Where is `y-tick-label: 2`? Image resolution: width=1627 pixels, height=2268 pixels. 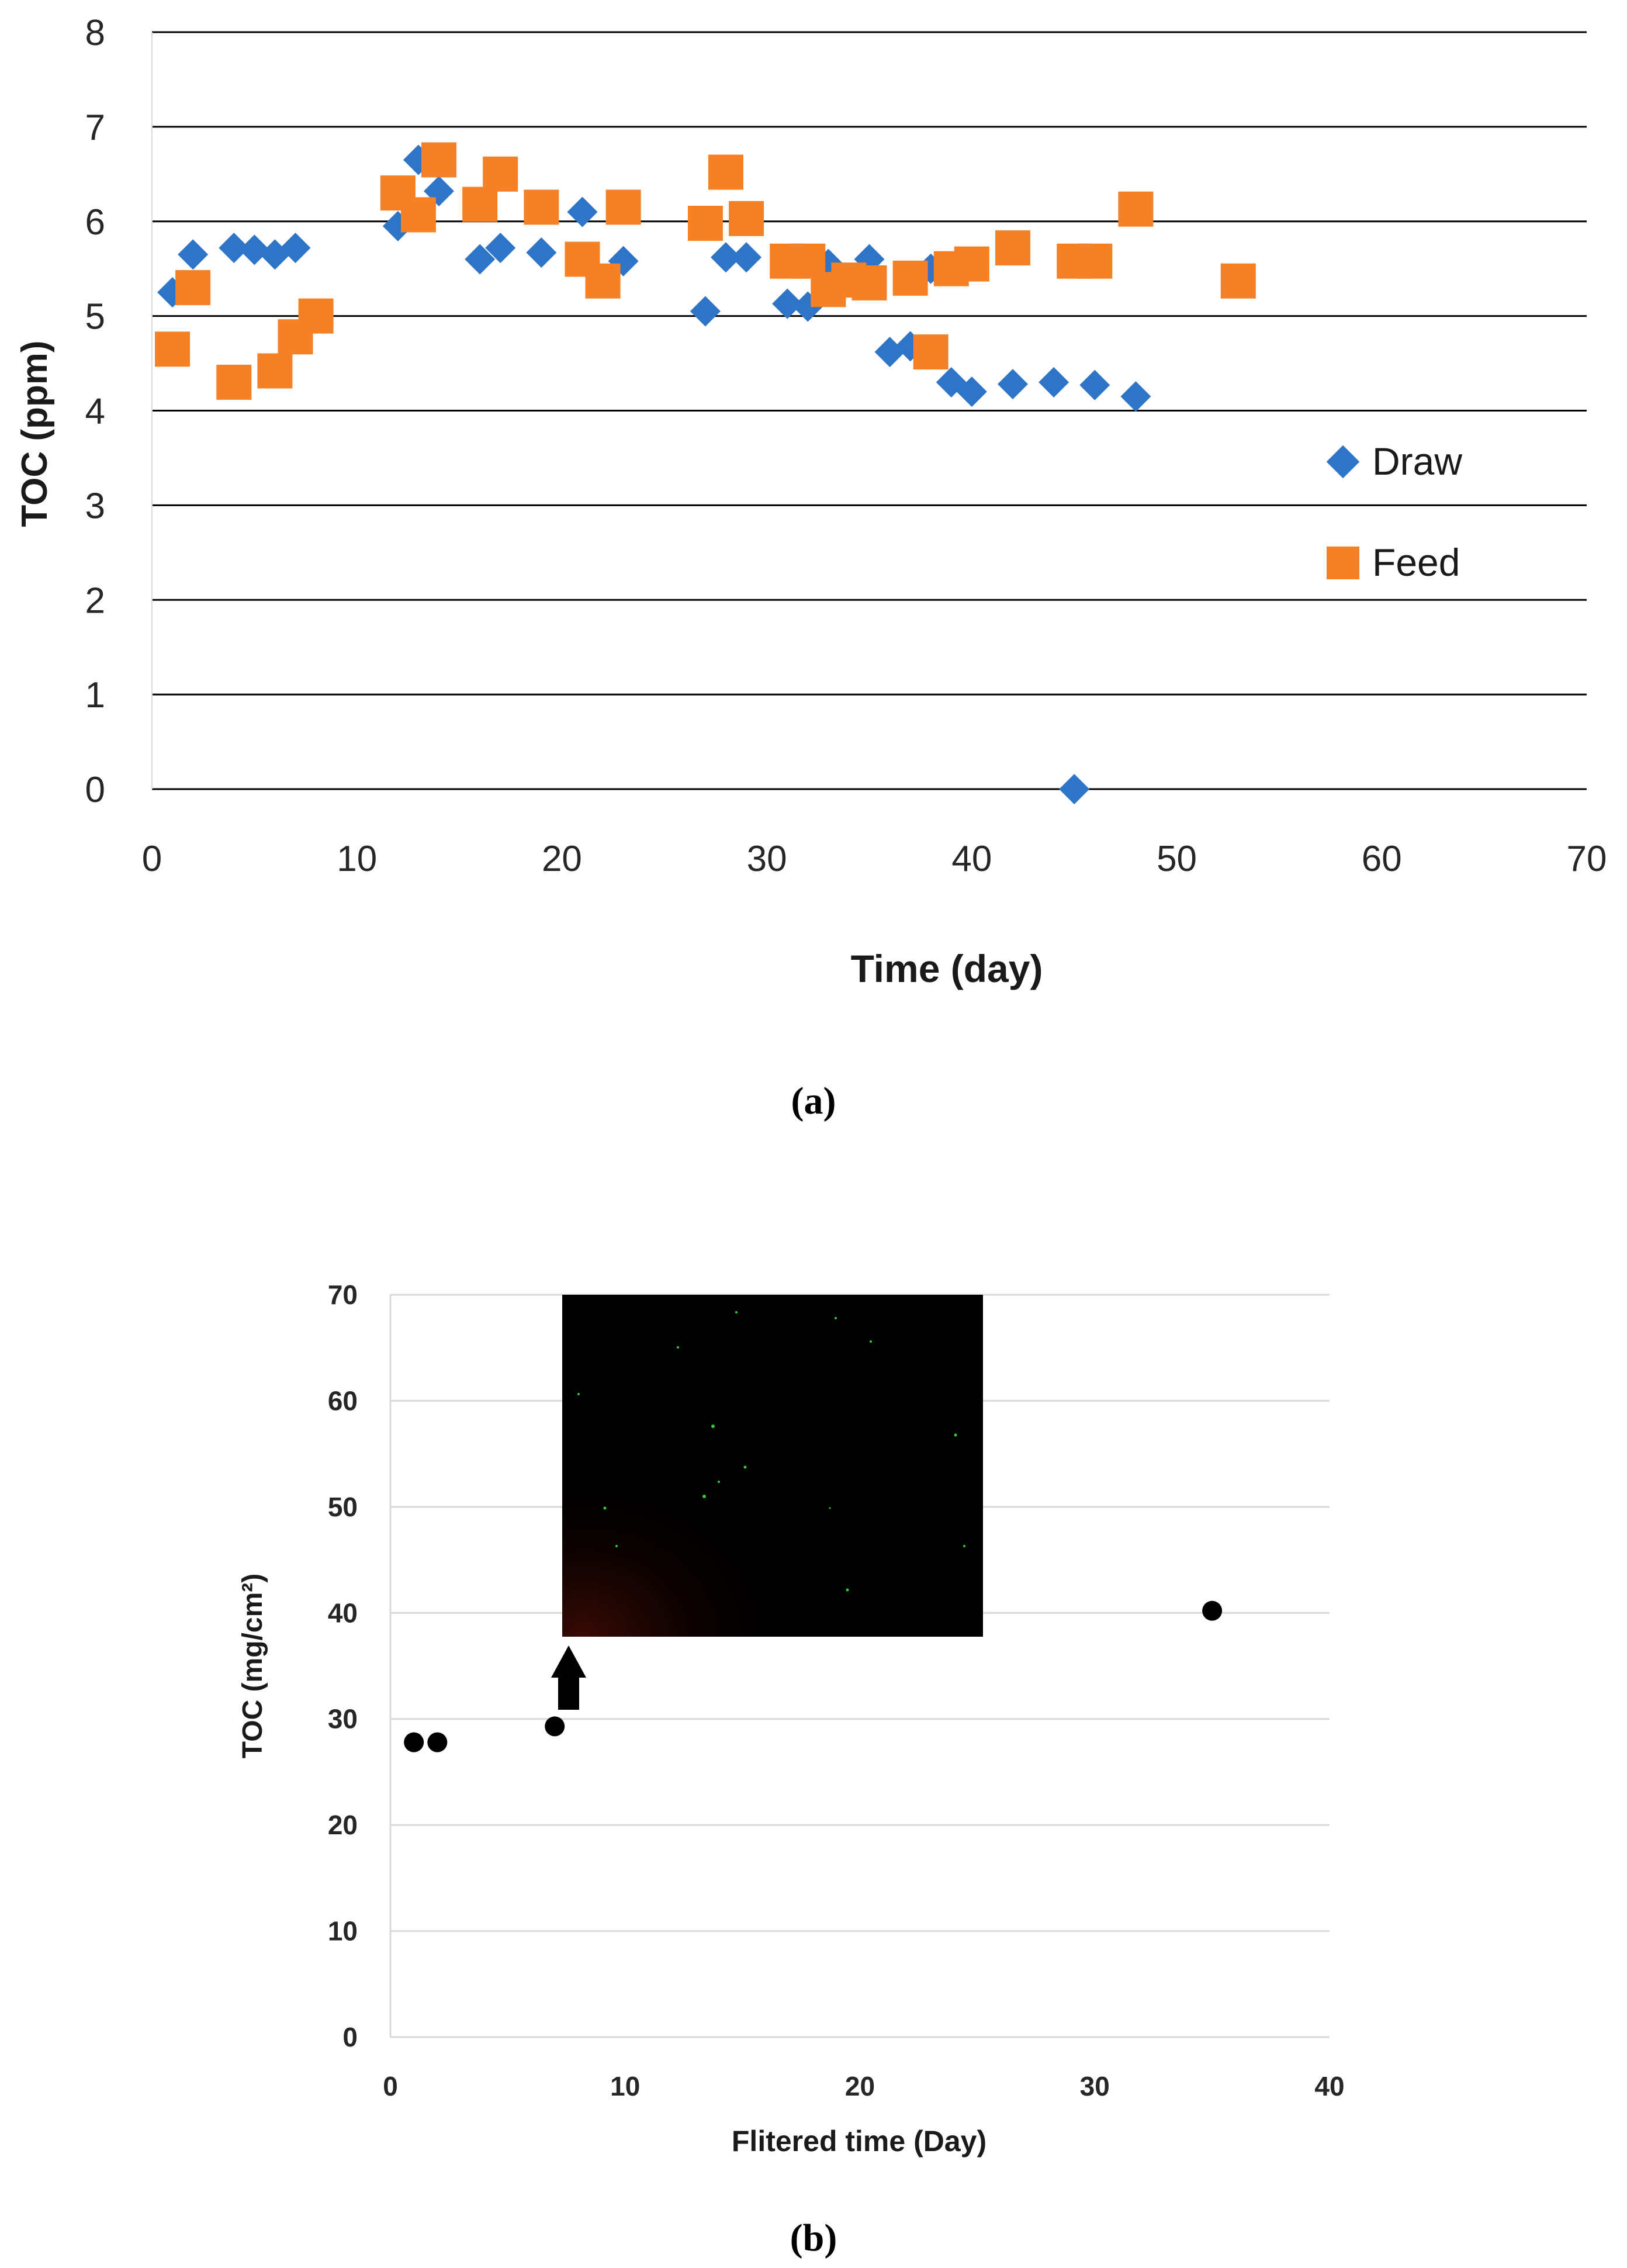
y-tick-label: 2 is located at coordinates (95, 600).